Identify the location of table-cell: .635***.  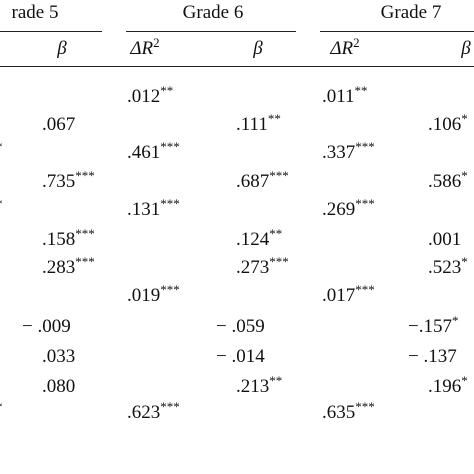
(348, 411).